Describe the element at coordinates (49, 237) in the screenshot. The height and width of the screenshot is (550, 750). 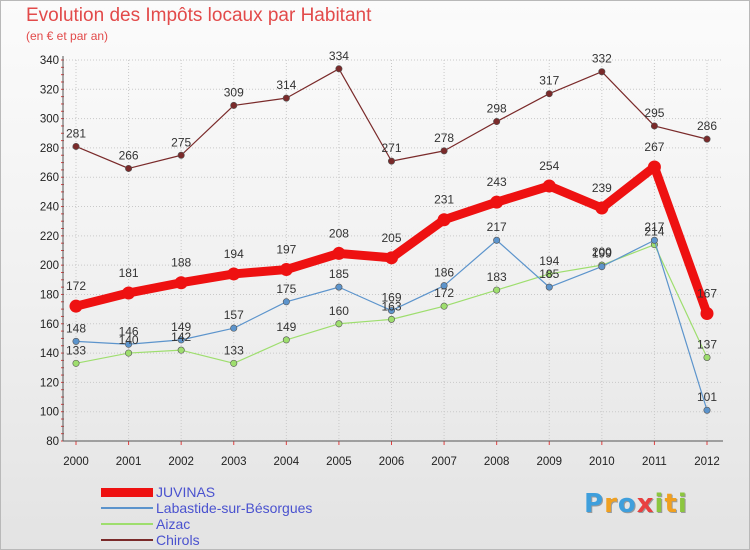
I see `y-tick-label: 220` at that location.